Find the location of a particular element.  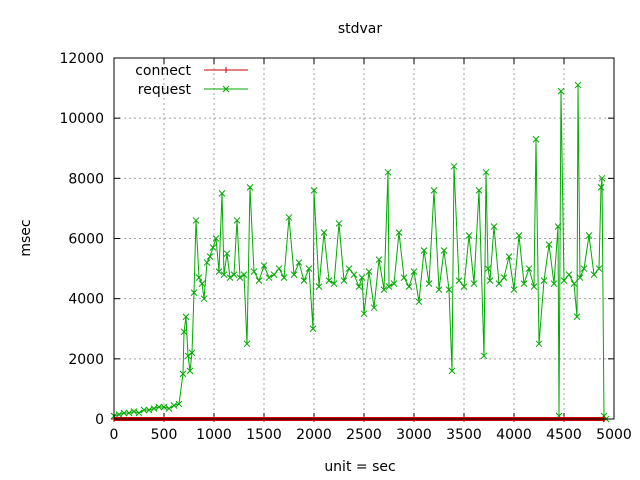

y-tick-label: 0 is located at coordinates (99, 420).